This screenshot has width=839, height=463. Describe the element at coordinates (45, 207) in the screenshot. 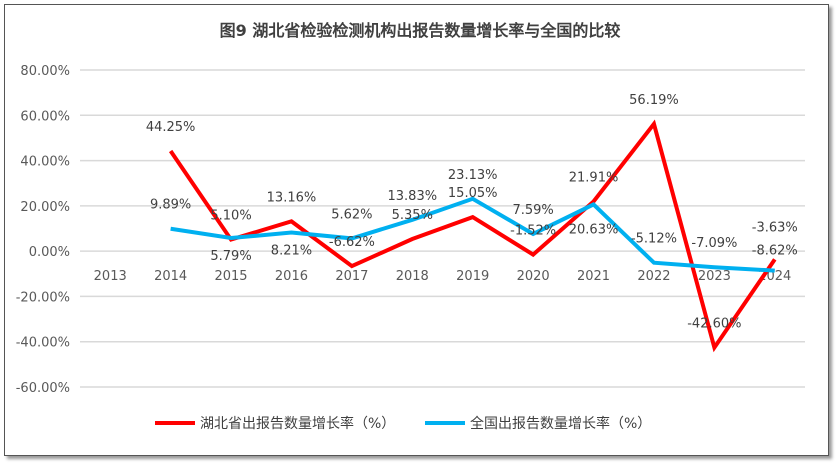

I see `y-tick-label: 20.00%` at that location.